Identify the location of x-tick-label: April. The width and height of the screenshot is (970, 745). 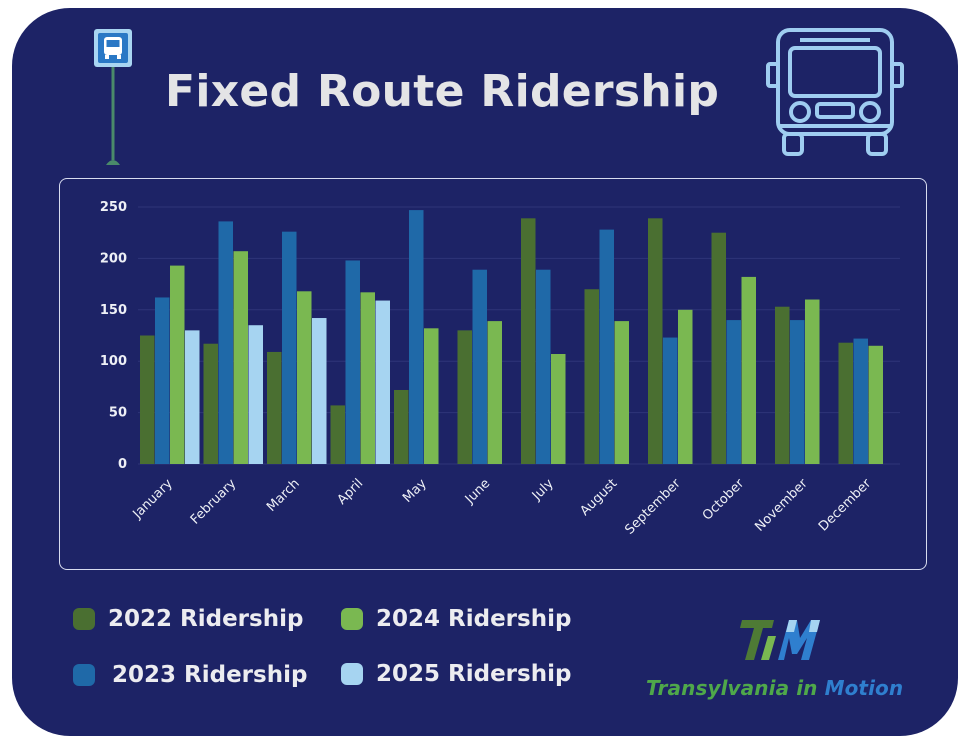
(351, 492).